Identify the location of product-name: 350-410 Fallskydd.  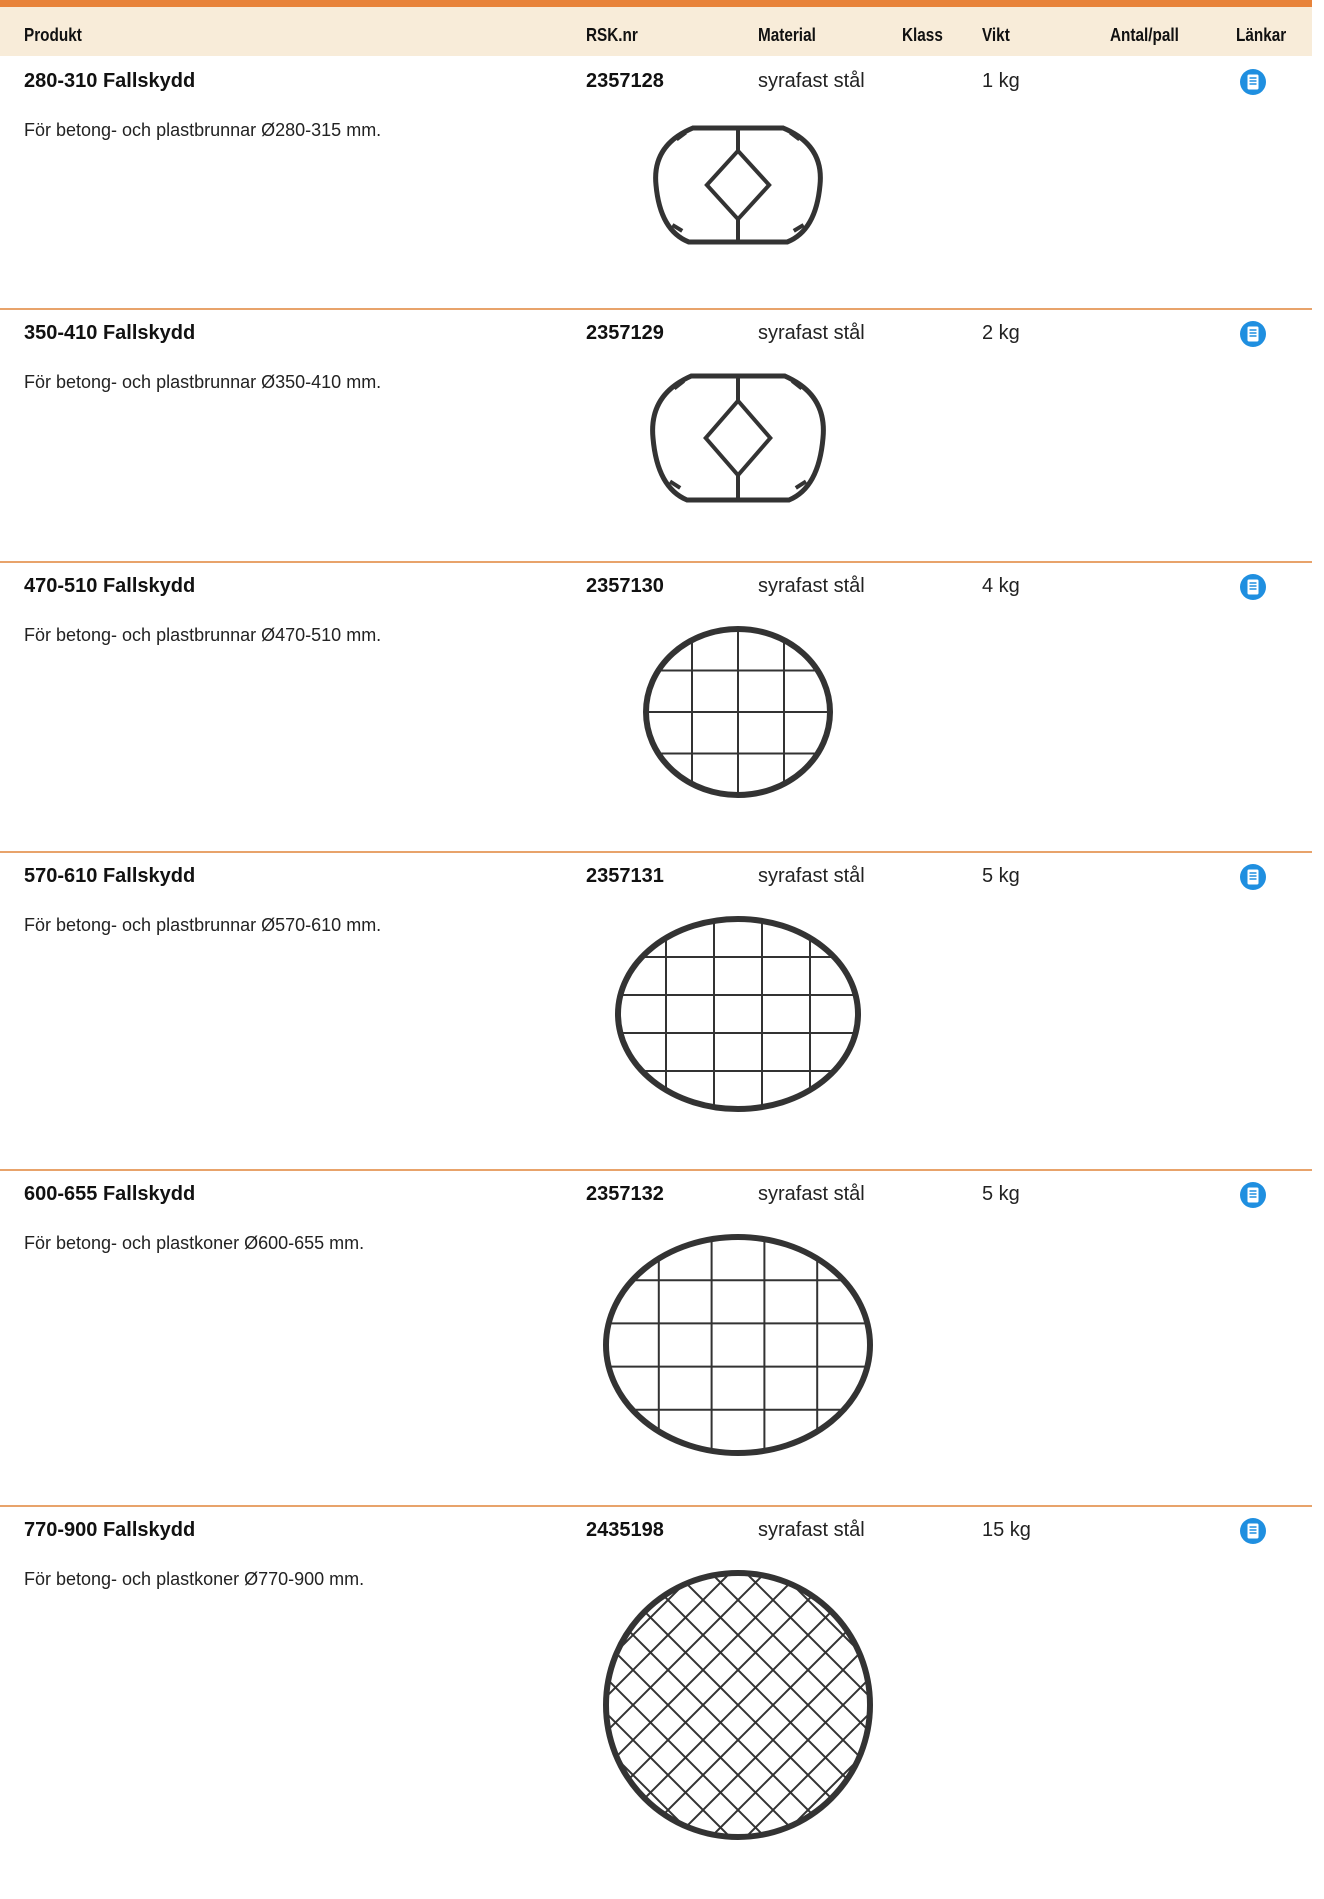
(110, 333).